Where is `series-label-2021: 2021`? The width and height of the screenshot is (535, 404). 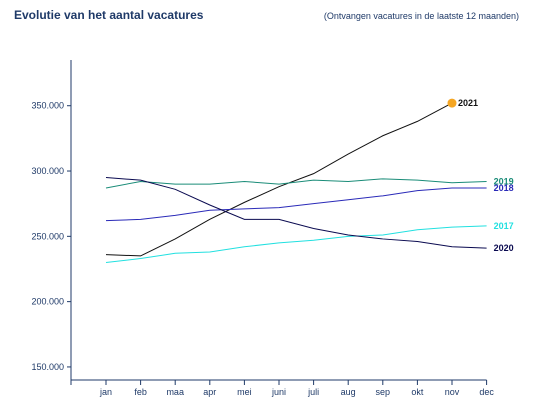 series-label-2021: 2021 is located at coordinates (468, 103).